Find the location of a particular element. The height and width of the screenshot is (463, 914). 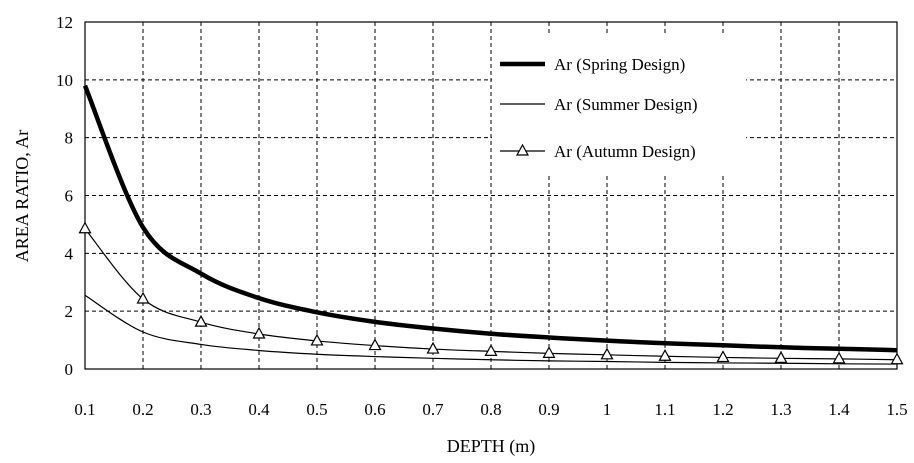

x-tick-label: 0.8 is located at coordinates (490, 409).